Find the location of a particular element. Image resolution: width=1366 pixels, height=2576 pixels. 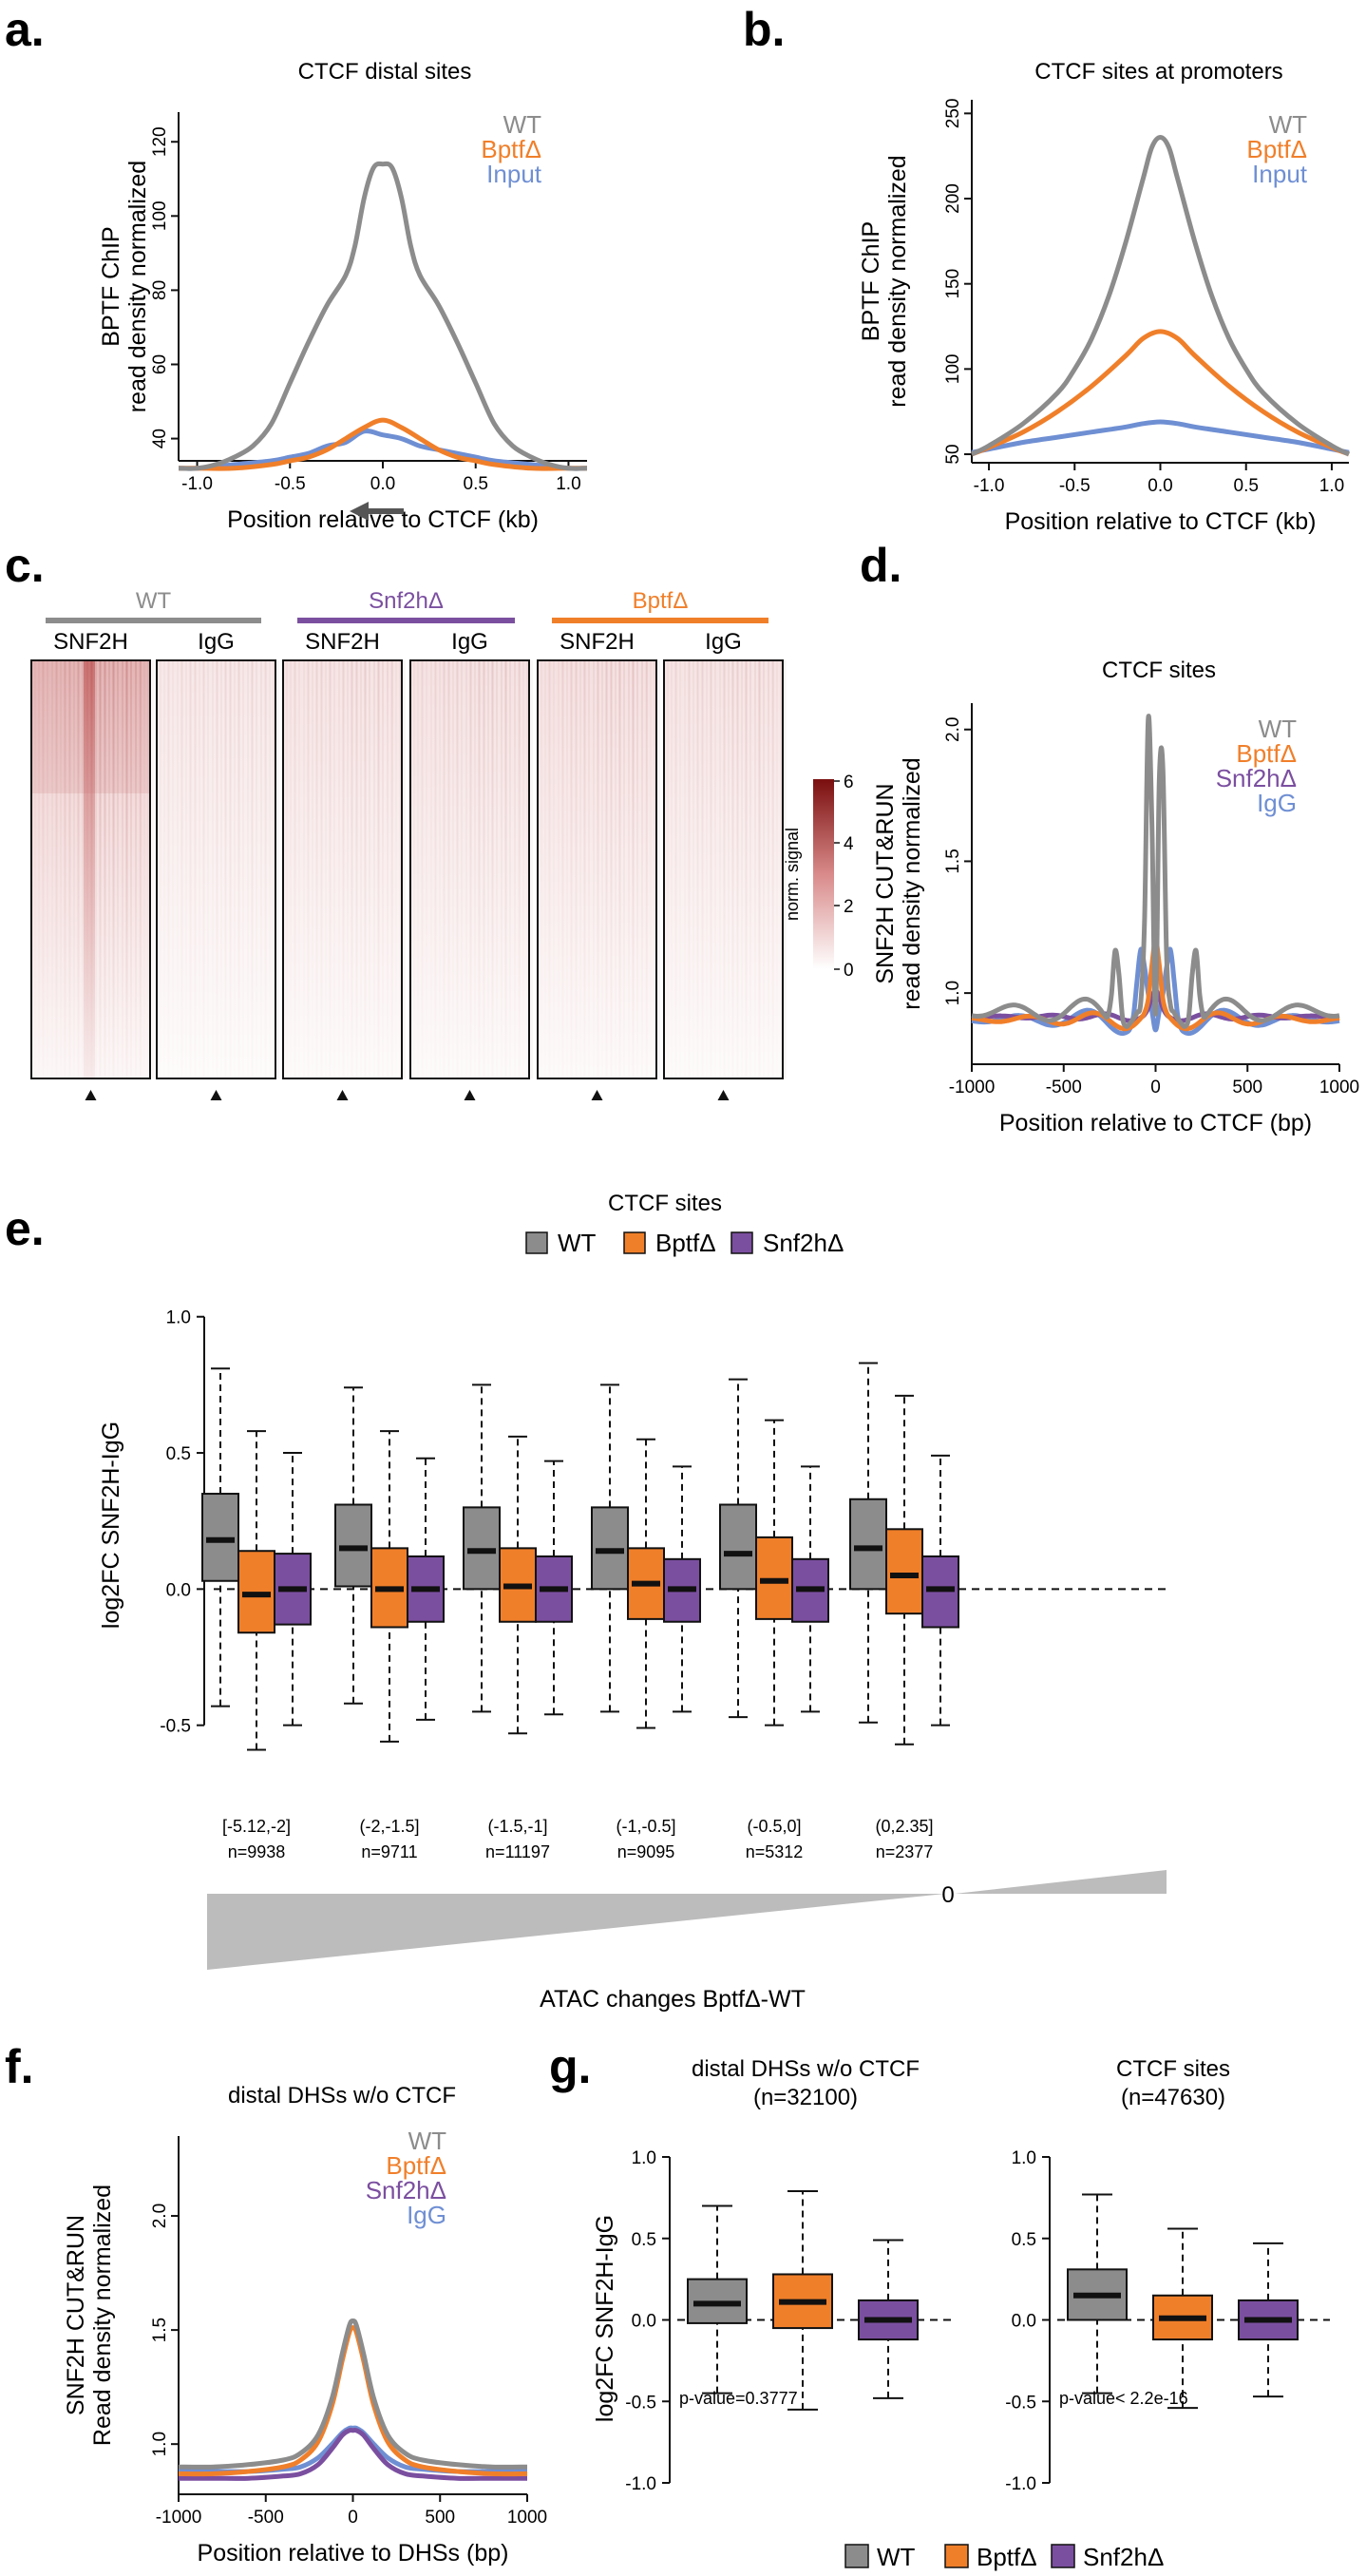

category-label: (0,2.35] is located at coordinates (904, 1826).